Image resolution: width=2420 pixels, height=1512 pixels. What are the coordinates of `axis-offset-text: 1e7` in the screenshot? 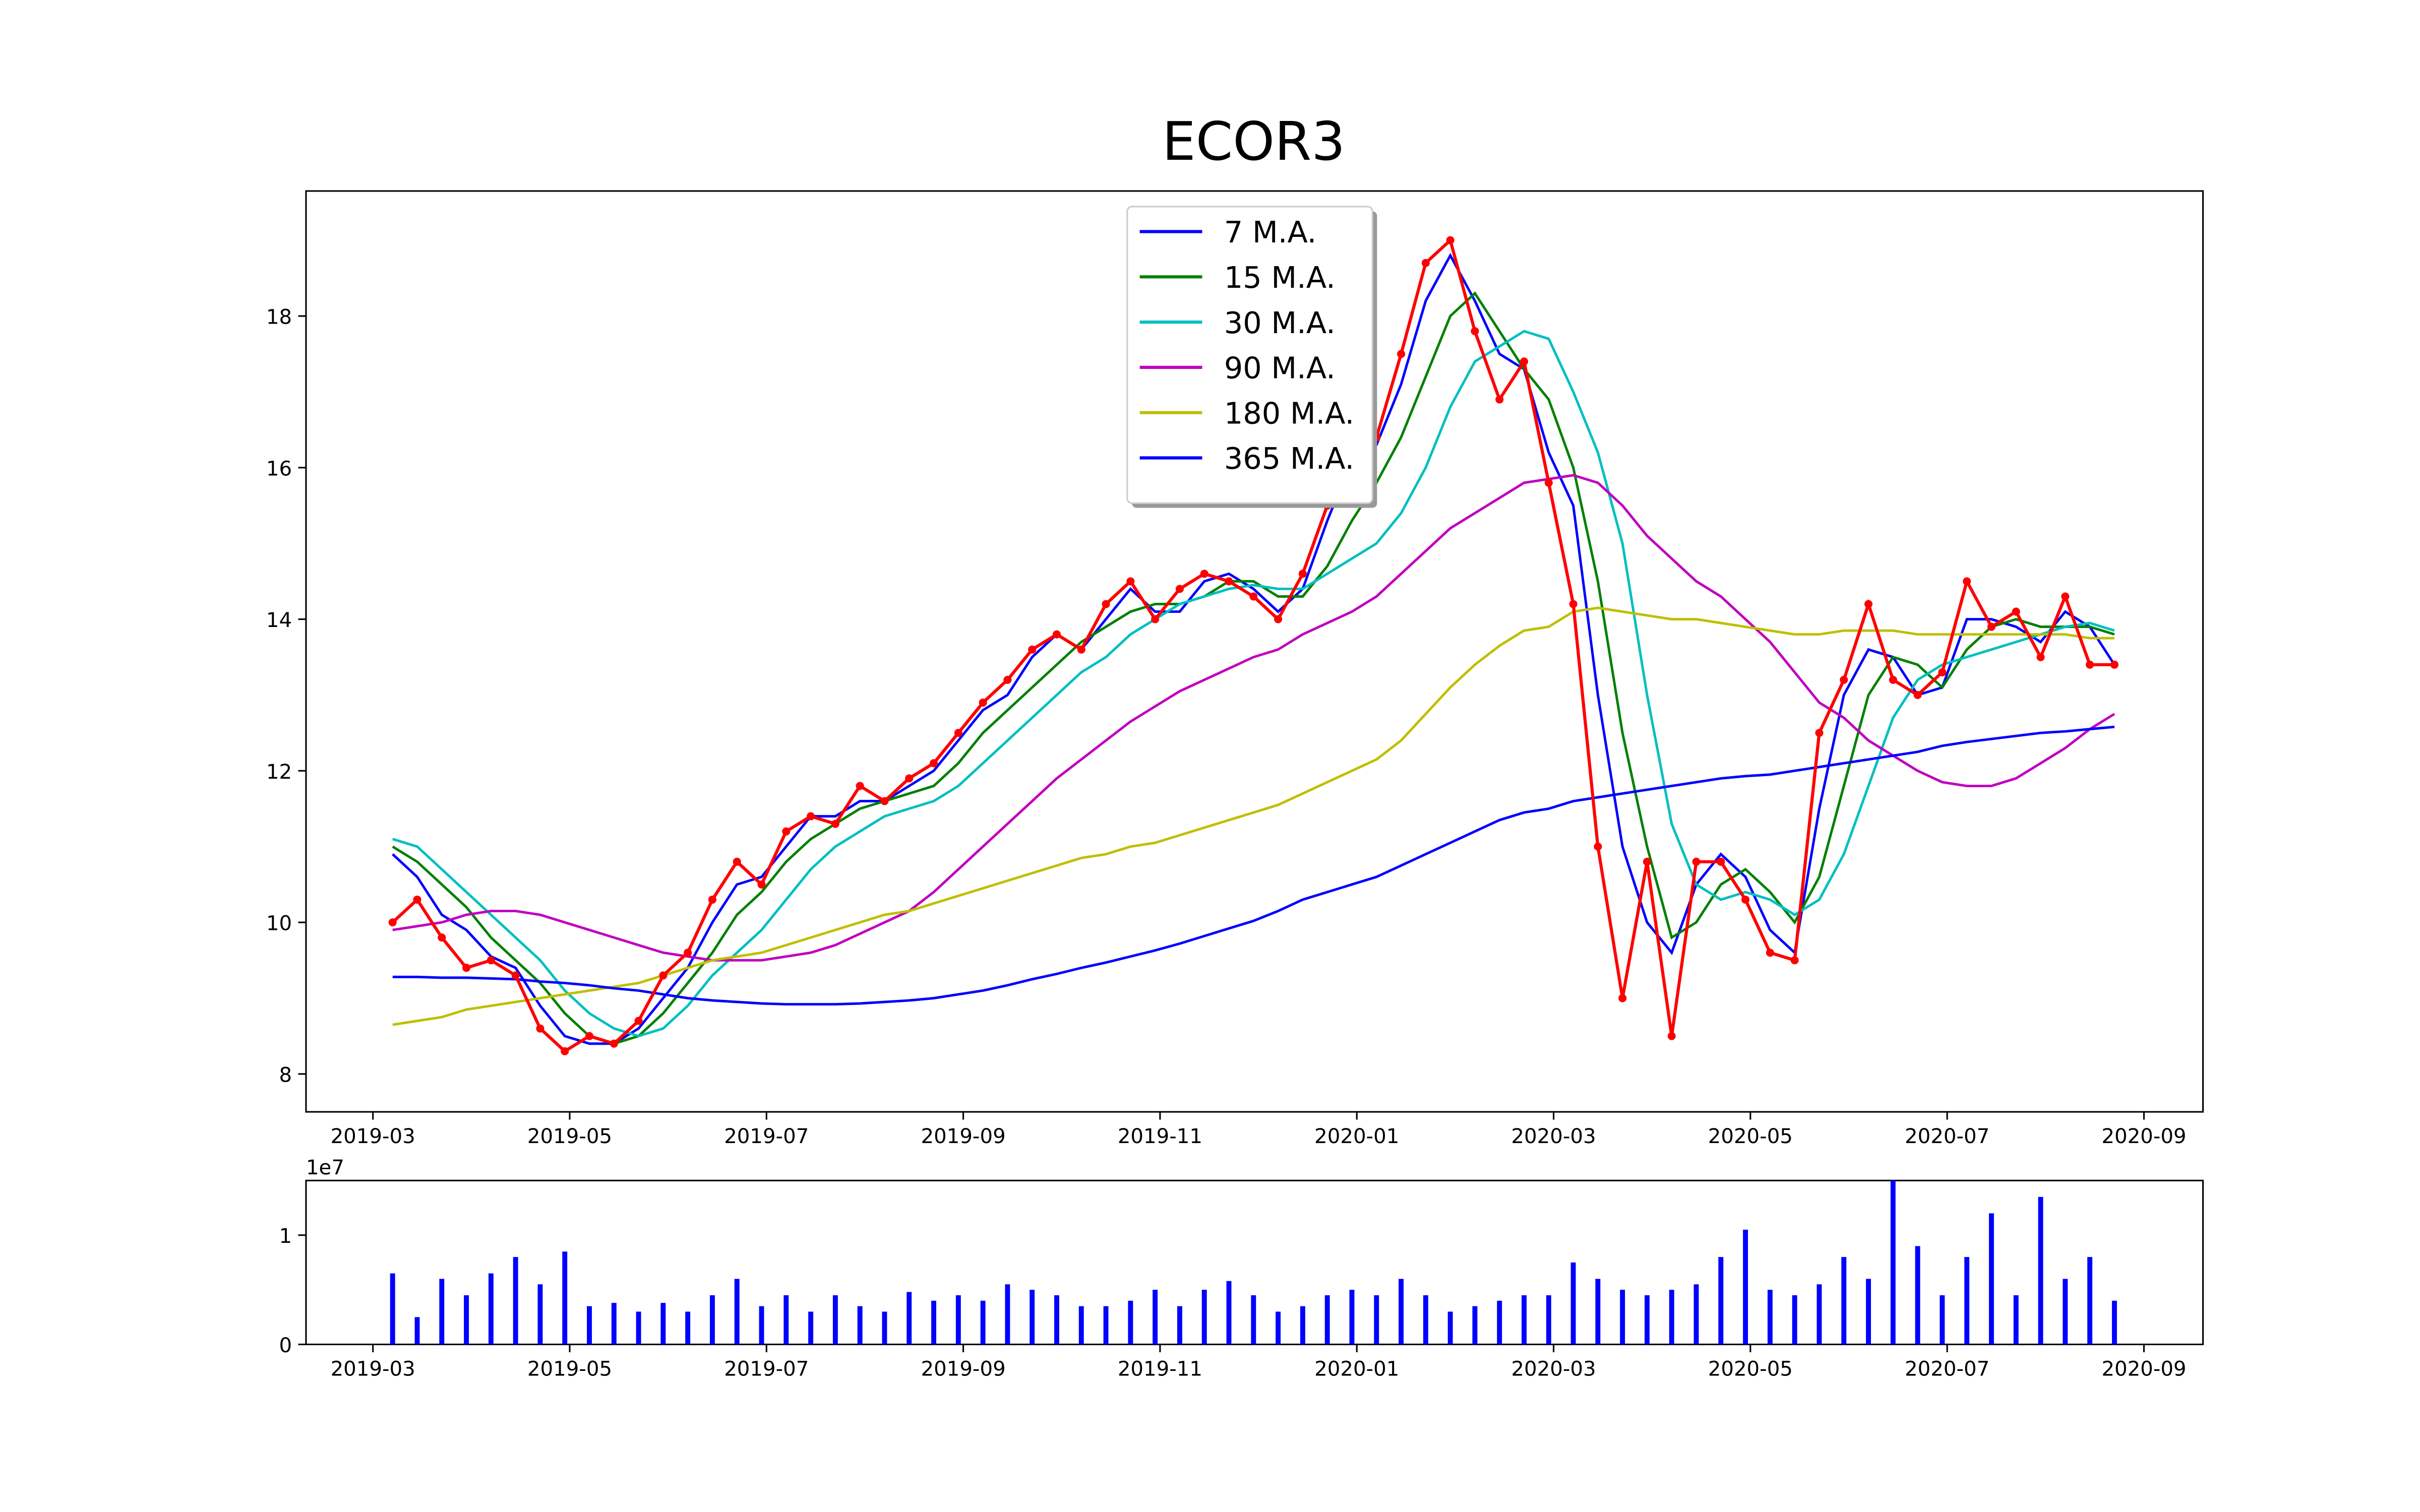 It's located at (325, 1167).